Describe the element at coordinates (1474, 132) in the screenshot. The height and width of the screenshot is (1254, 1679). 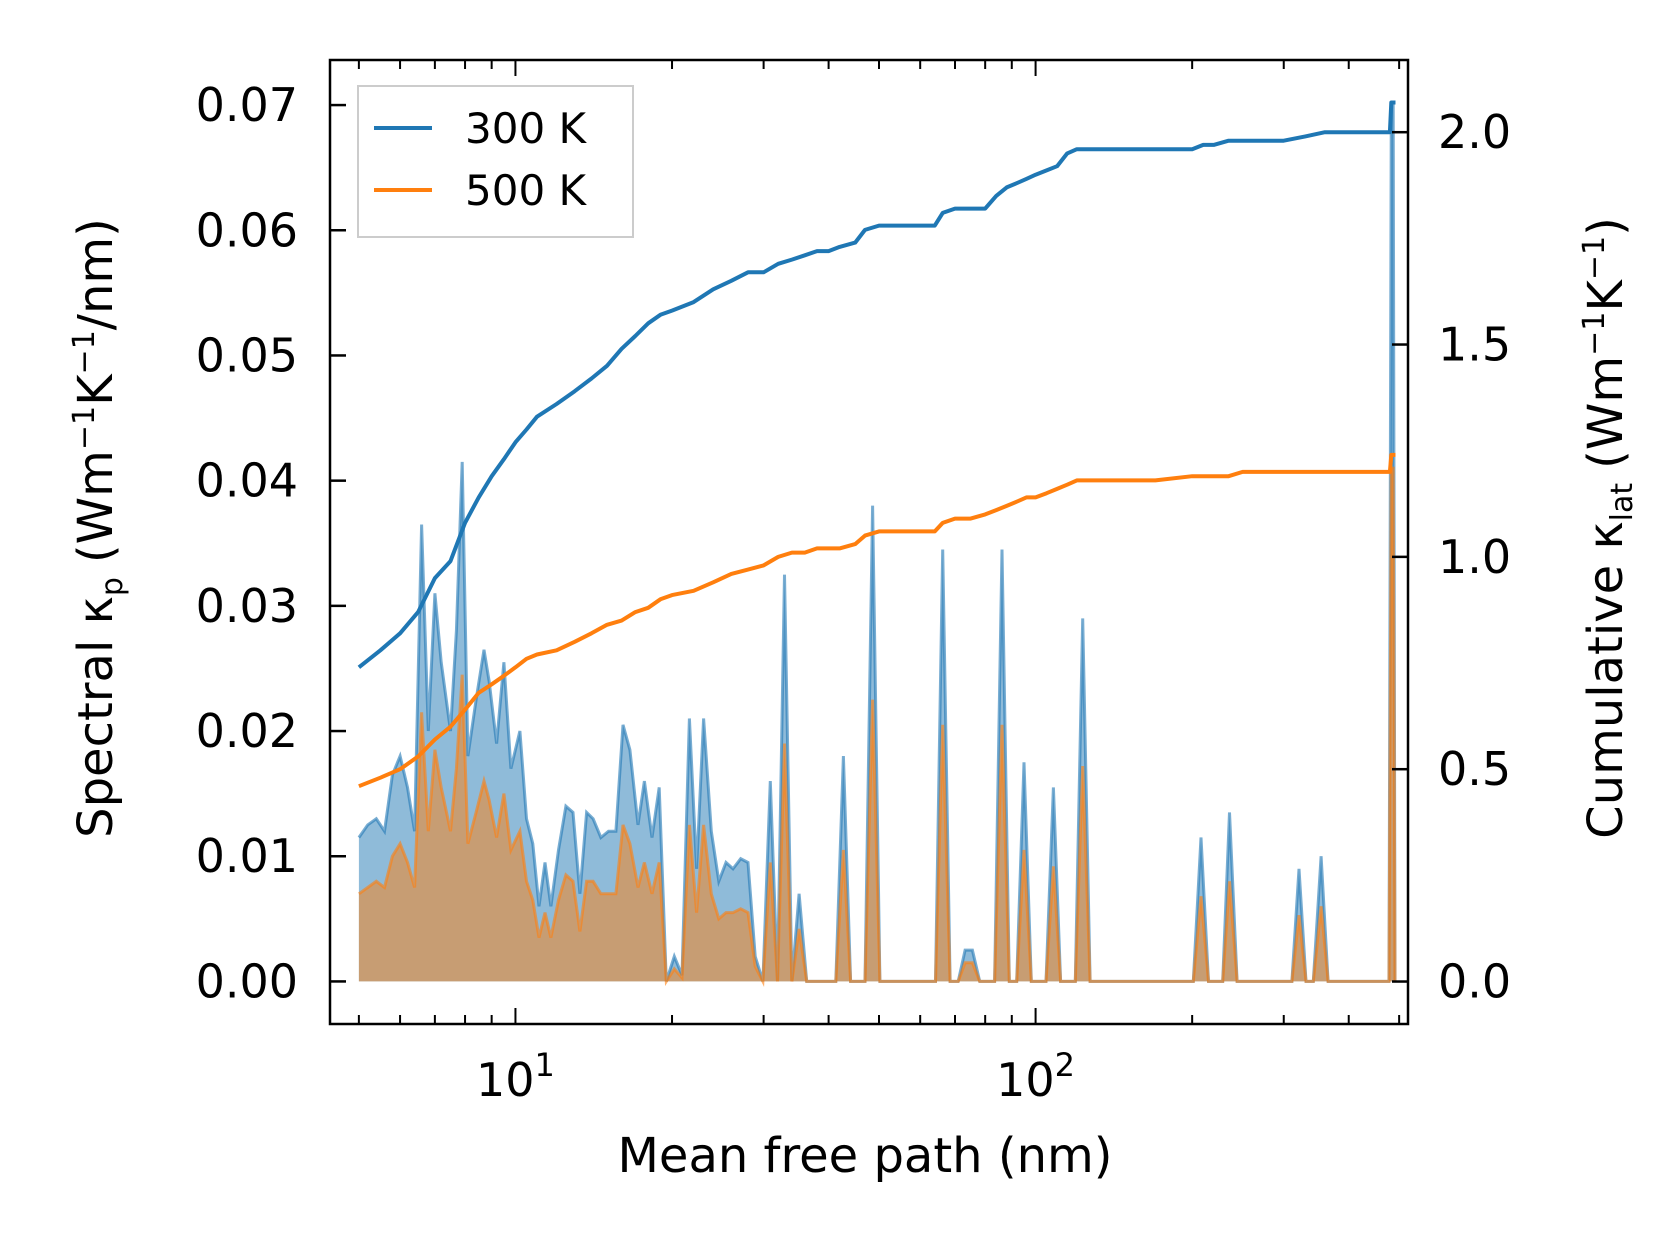
I see `right-y-tick-label: 2.0` at that location.